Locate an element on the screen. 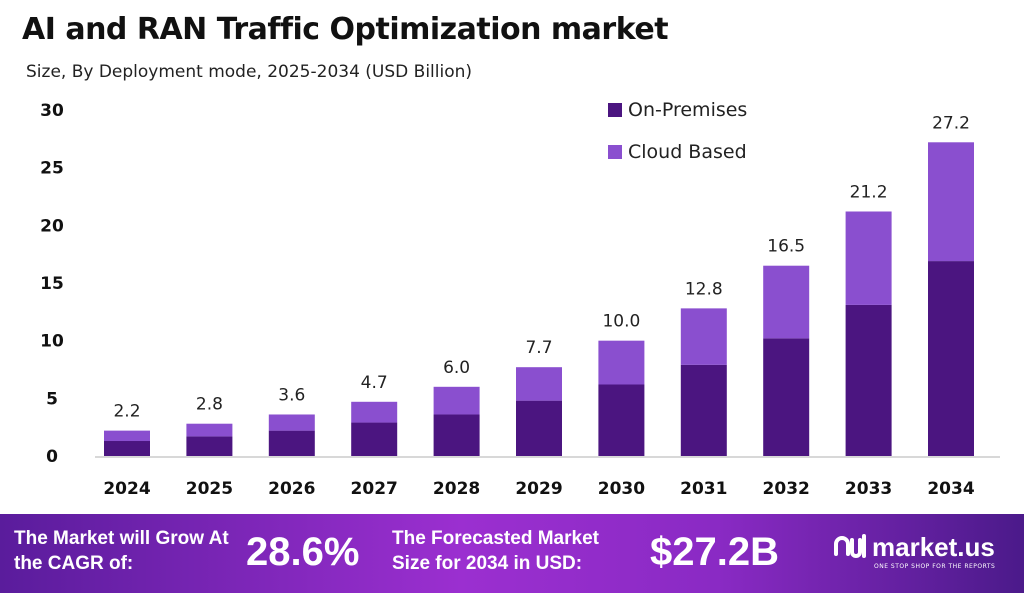 The image size is (1024, 593). chart-title: AI and RAN Traffic Optimization market is located at coordinates (345, 29).